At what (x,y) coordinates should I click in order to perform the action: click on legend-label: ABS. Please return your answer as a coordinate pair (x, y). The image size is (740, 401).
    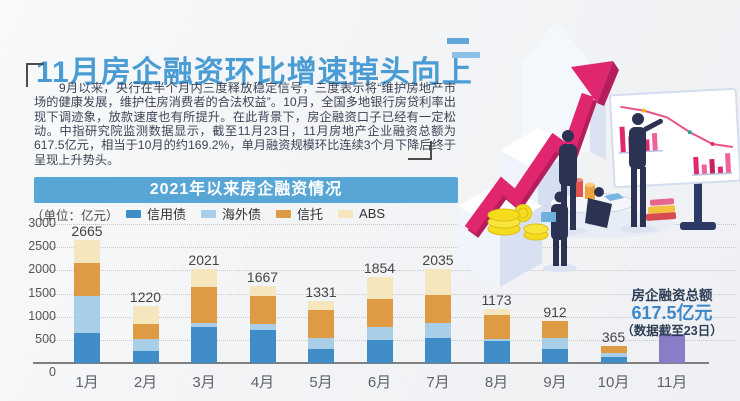
    Looking at the image, I should click on (372, 213).